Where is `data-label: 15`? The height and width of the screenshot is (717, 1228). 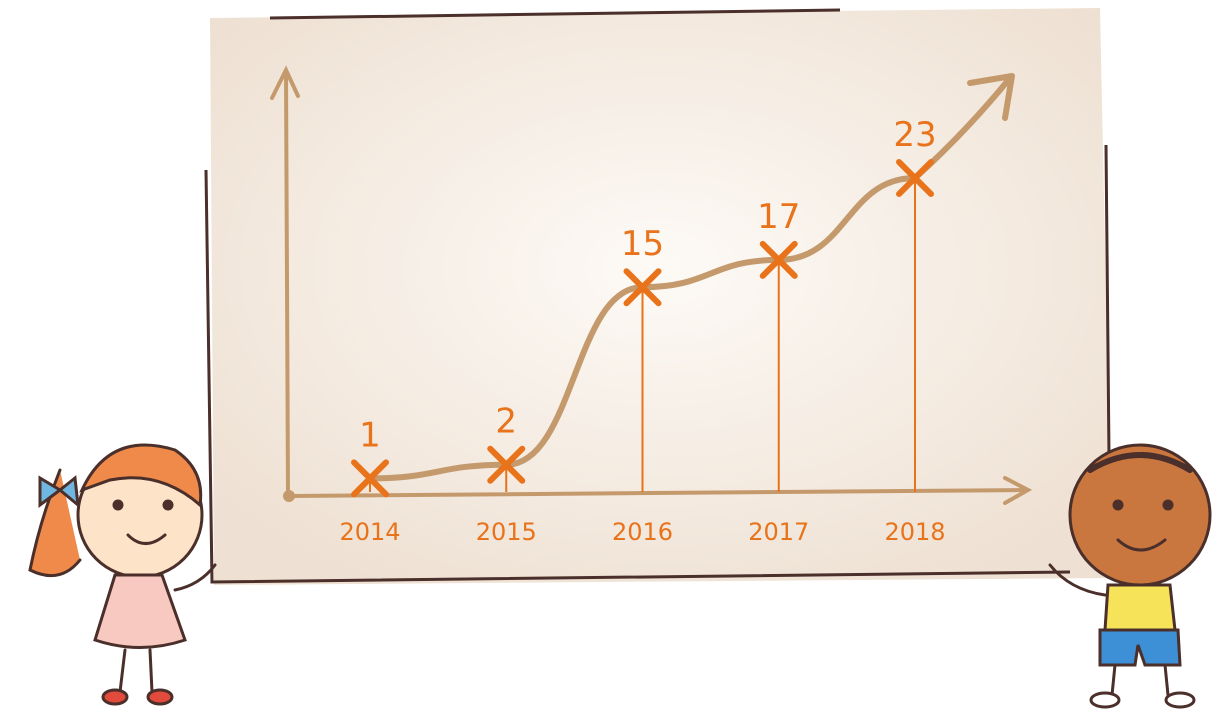 data-label: 15 is located at coordinates (642, 244).